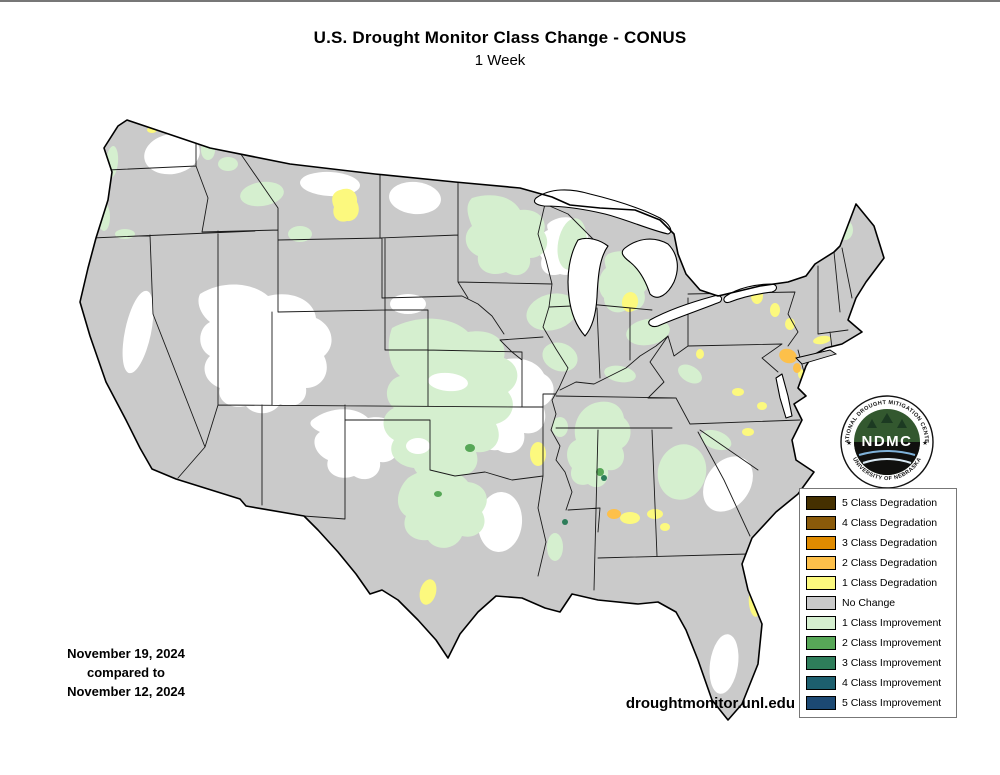 This screenshot has width=1000, height=775. Describe the element at coordinates (500, 60) in the screenshot. I see `page-subtitle: 1 Week` at that location.